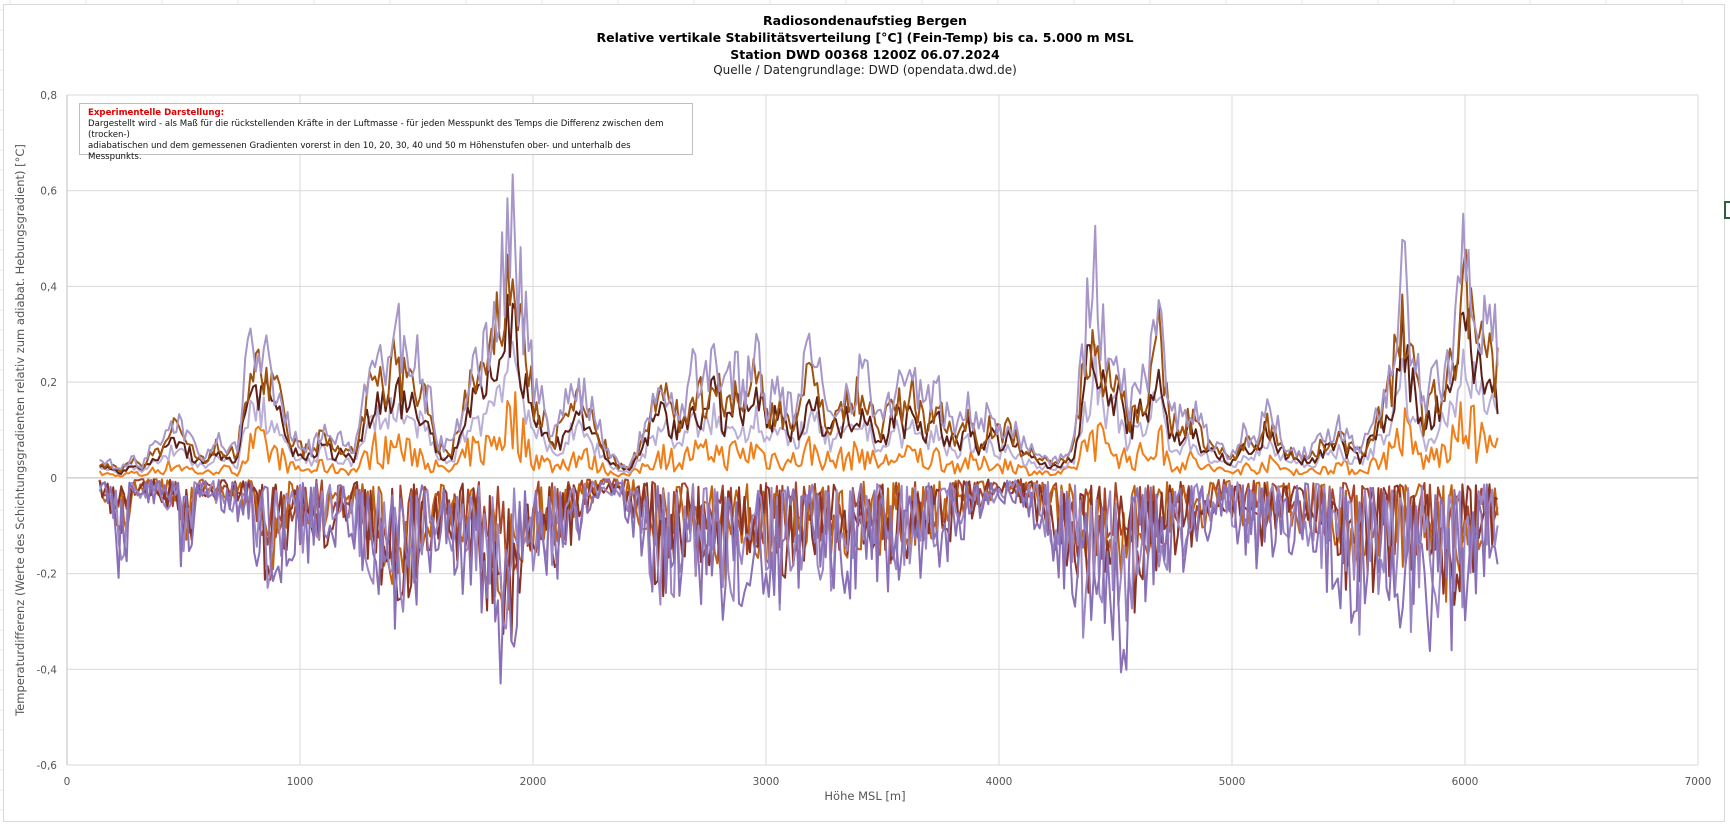 The height and width of the screenshot is (826, 1730). Describe the element at coordinates (48, 287) in the screenshot. I see `y-tick-label: 0,4` at that location.